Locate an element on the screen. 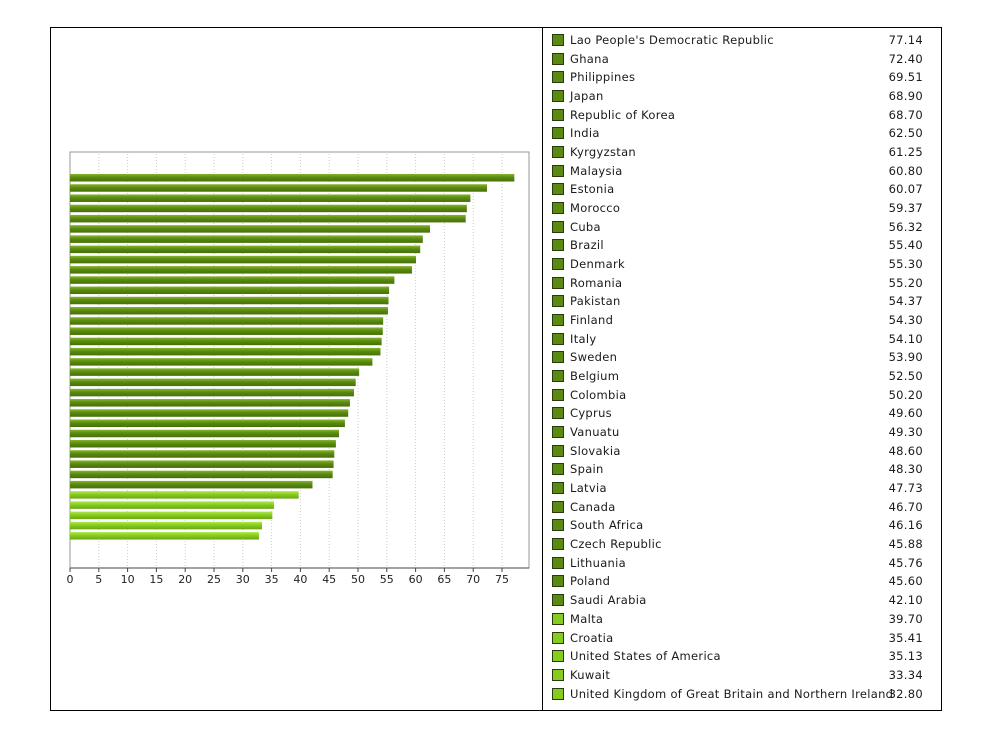  x-tick-label: 65 is located at coordinates (444, 579).